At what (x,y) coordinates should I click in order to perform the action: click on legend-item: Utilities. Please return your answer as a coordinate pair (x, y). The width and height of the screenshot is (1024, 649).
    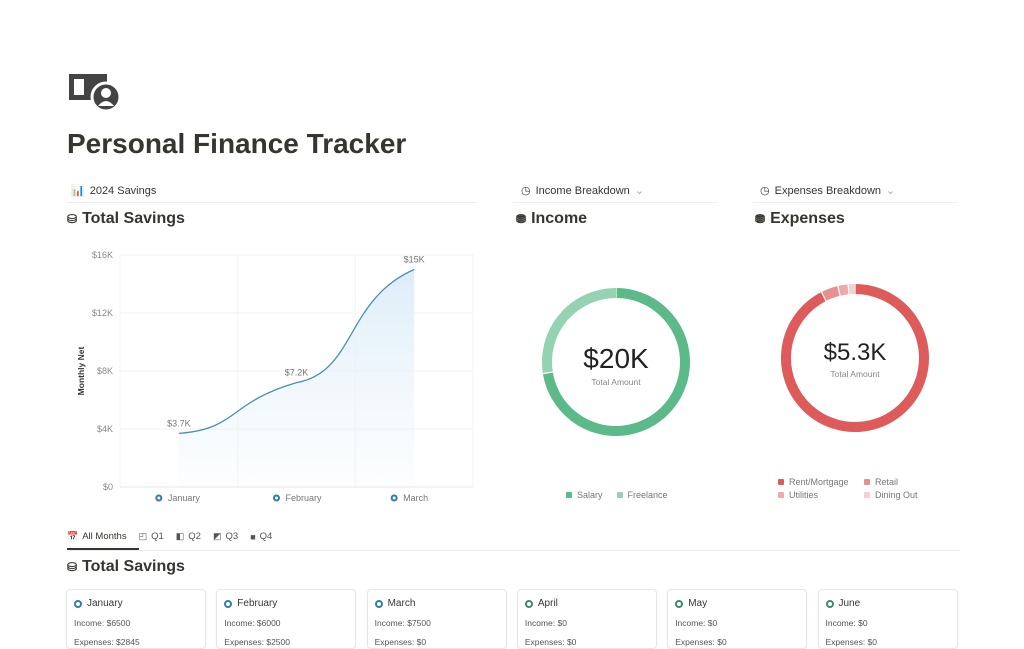
    Looking at the image, I should click on (821, 495).